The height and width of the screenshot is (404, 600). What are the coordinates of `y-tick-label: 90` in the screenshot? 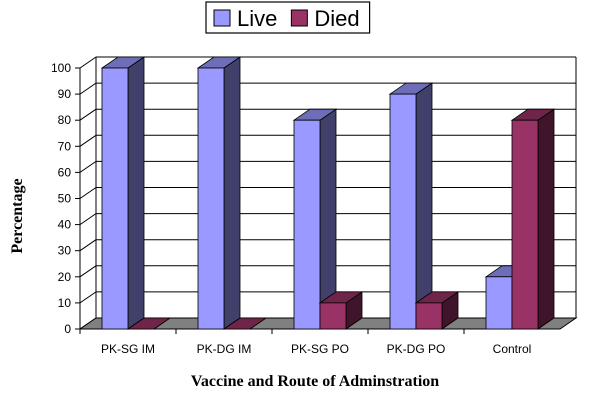 It's located at (65, 94).